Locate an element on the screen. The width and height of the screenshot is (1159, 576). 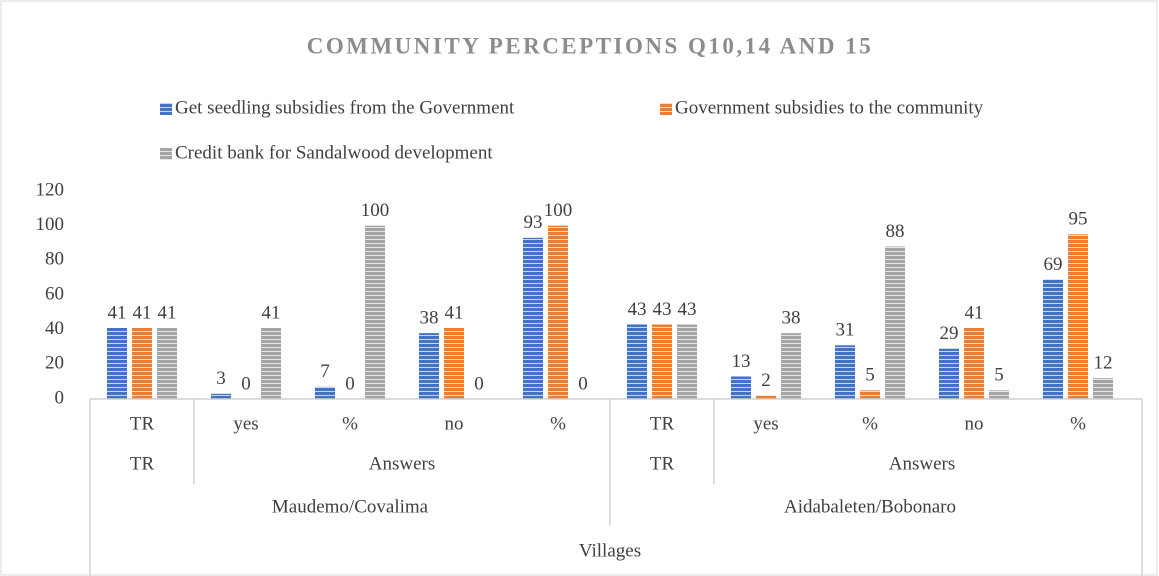
data-label: 7 is located at coordinates (325, 371).